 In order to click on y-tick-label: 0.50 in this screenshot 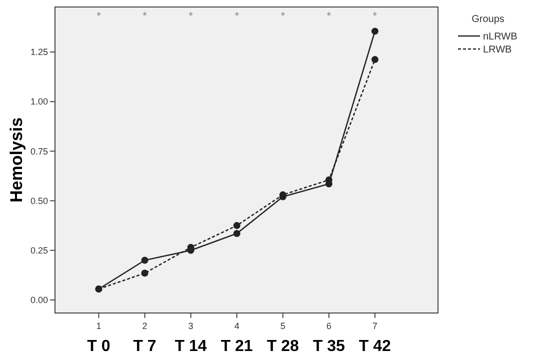, I will do `click(39, 201)`.